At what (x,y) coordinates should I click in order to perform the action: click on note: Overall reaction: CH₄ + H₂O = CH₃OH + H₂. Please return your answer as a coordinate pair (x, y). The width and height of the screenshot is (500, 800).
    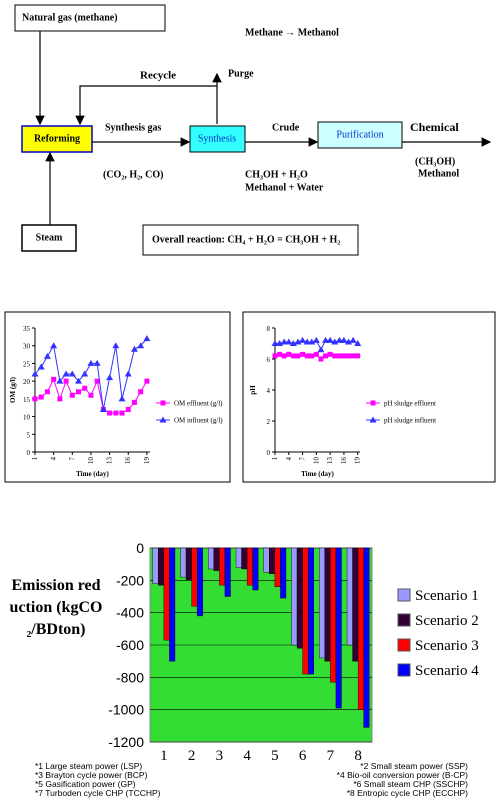
    Looking at the image, I should click on (246, 239).